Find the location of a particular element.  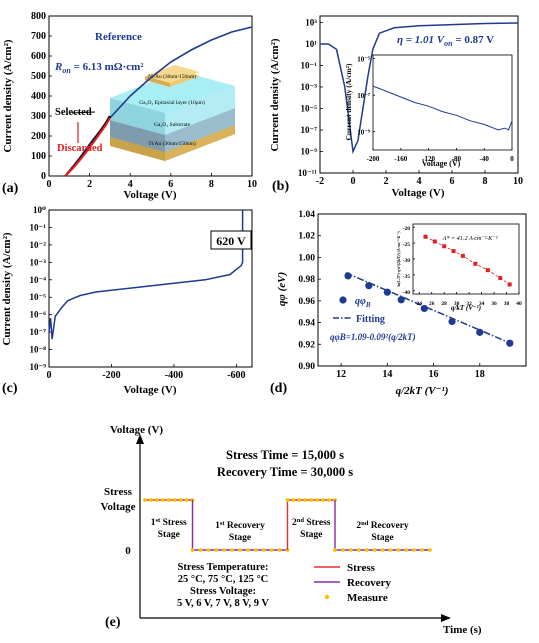

panel-c-ytick-label: 10⁻² is located at coordinates (38, 245).